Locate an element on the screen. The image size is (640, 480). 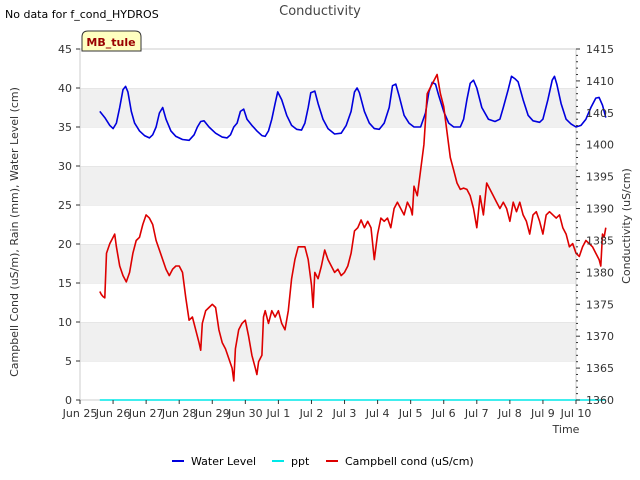
x-tick-label: Jul 7 is located at coordinates (476, 413).